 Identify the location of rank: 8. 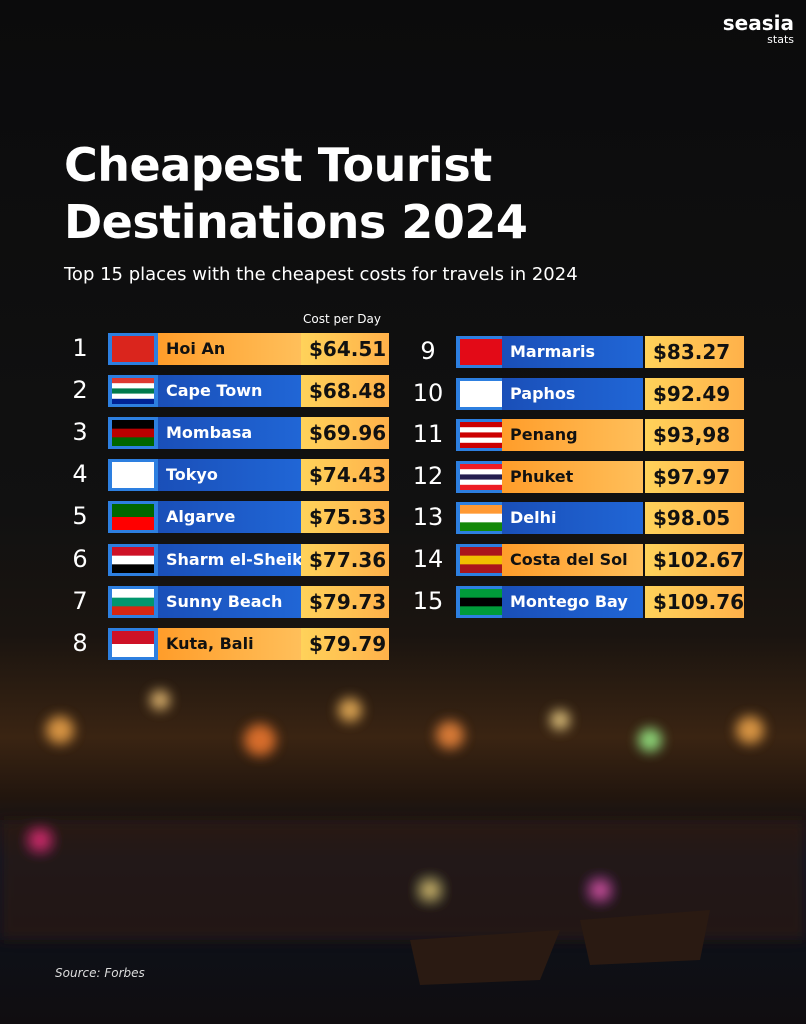
(80, 642).